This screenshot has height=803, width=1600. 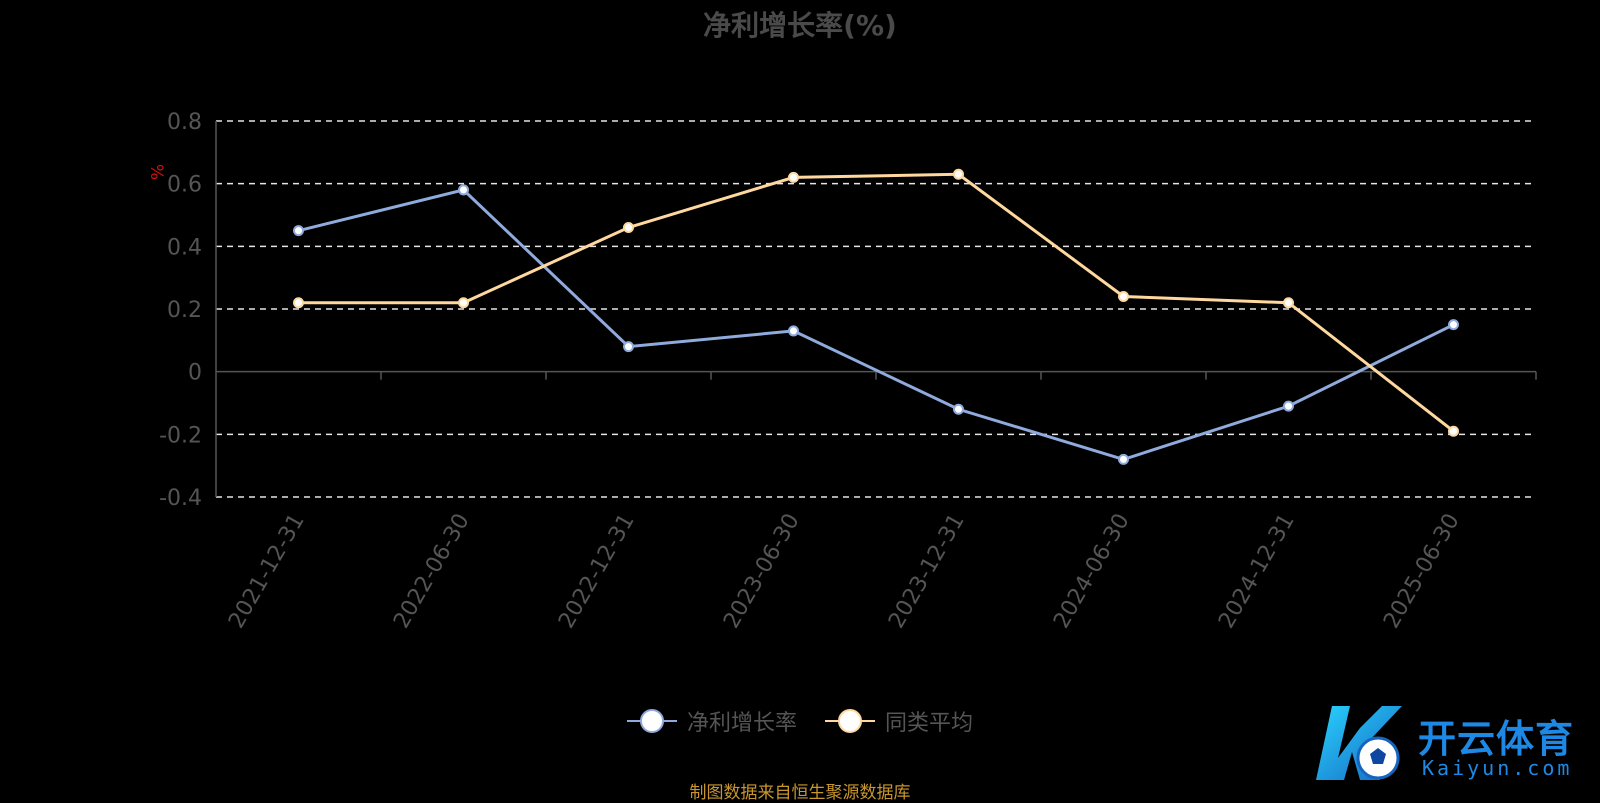 I want to click on x-tick-label: 2021-12-31, so click(x=267, y=571).